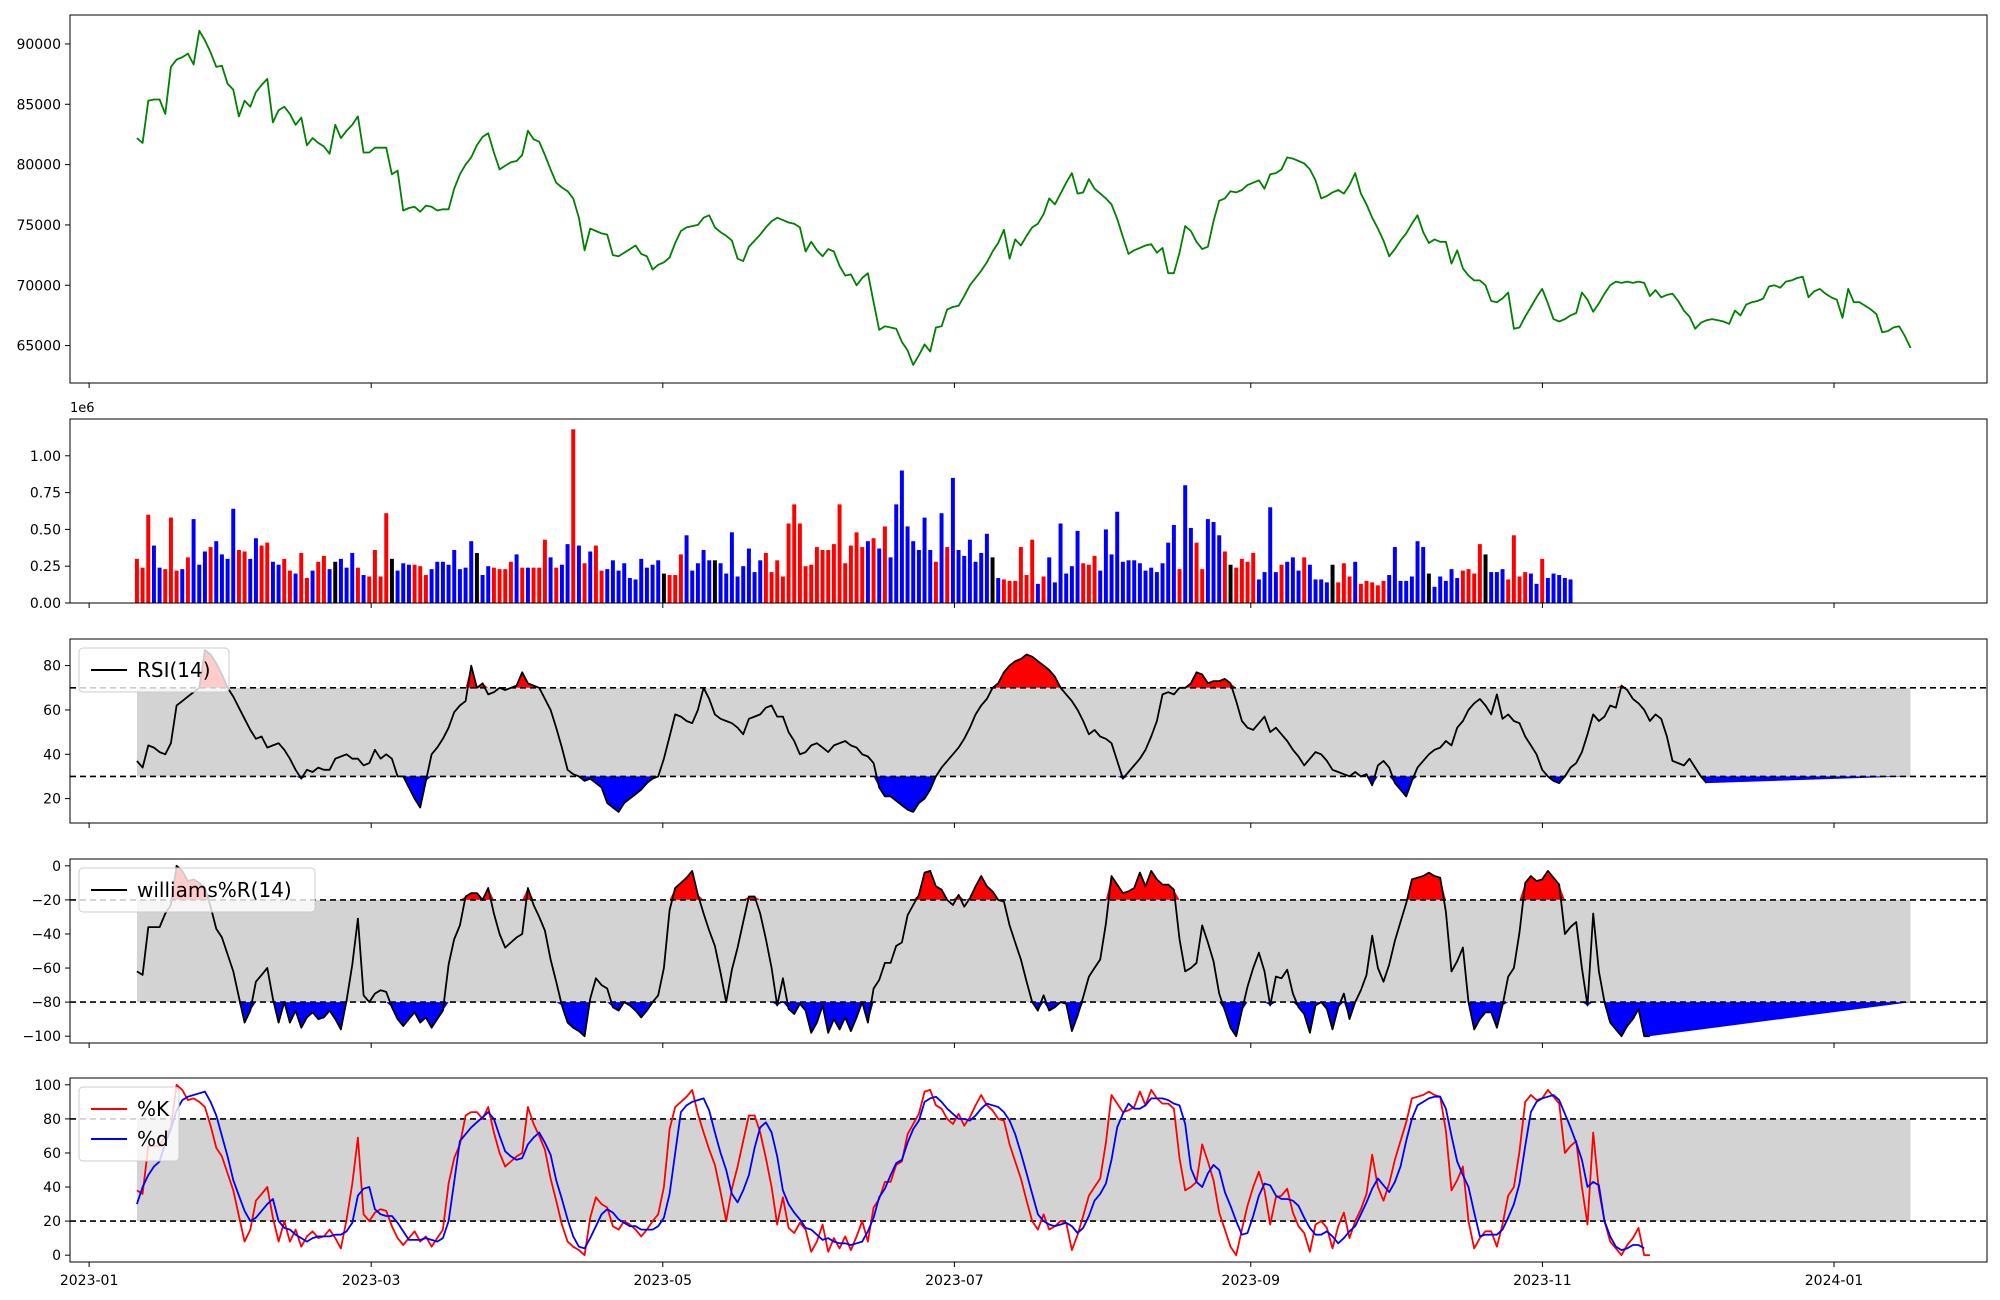  I want to click on stochastic-k-line, so click(893, 1170).